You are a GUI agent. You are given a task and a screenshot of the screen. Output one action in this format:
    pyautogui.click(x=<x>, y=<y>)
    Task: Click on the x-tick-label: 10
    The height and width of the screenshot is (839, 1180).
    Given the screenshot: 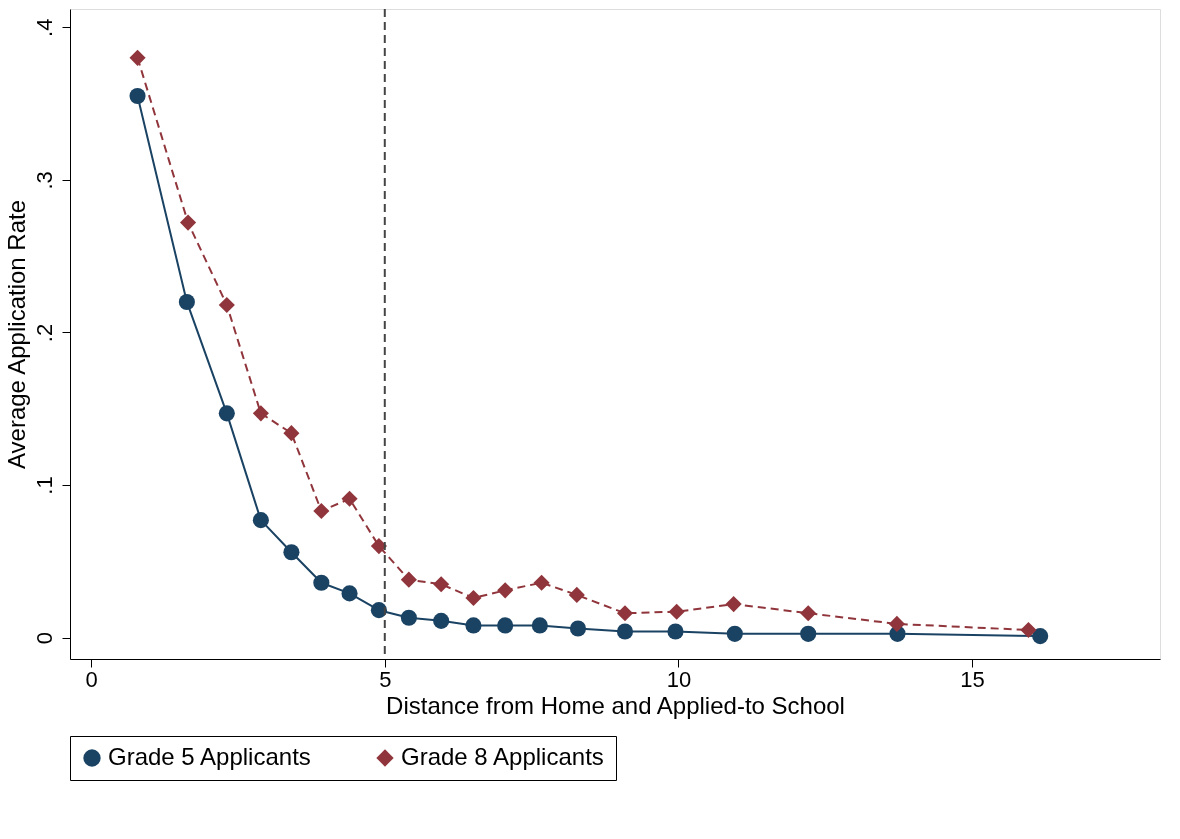 What is the action you would take?
    pyautogui.click(x=679, y=679)
    